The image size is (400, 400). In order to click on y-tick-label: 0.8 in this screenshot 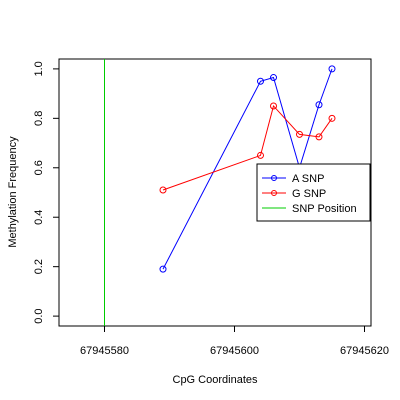, I will do `click(39, 118)`.